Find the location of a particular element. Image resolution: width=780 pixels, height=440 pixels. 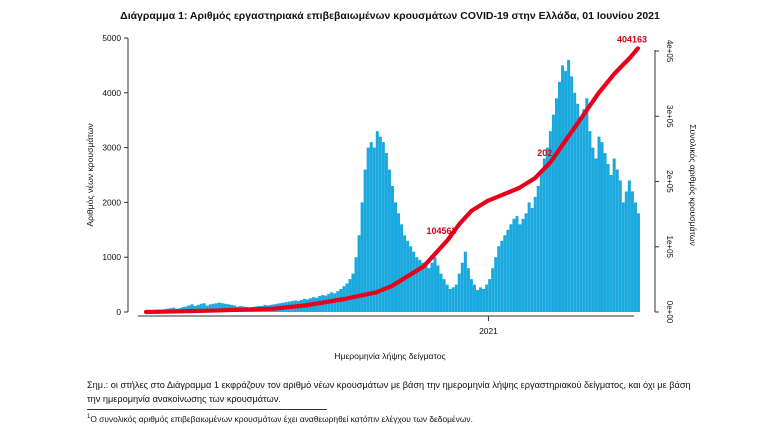

y-tick-label: 4000 is located at coordinates (111, 93).